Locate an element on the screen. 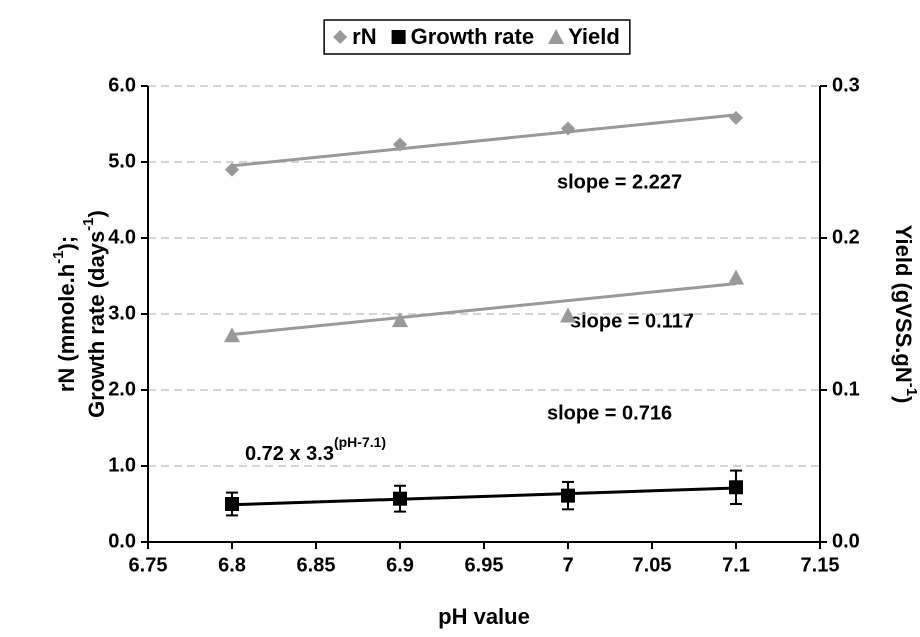 This screenshot has width=920, height=637. annotation: slope = 0.117 is located at coordinates (632, 321).